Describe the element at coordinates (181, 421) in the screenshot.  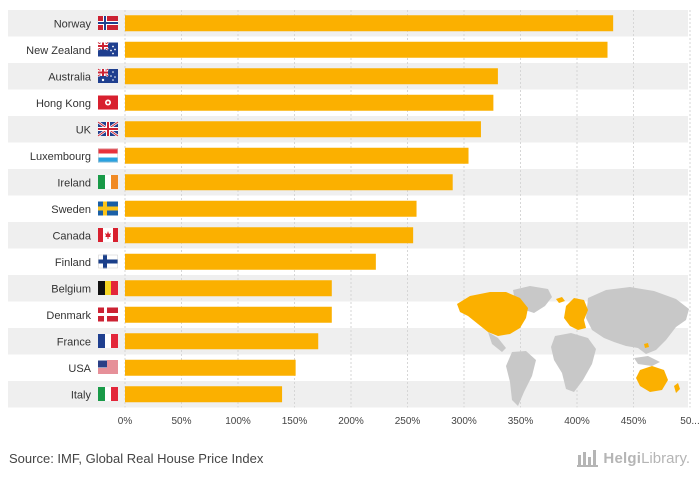
I see `x-tick-label: 50%` at that location.